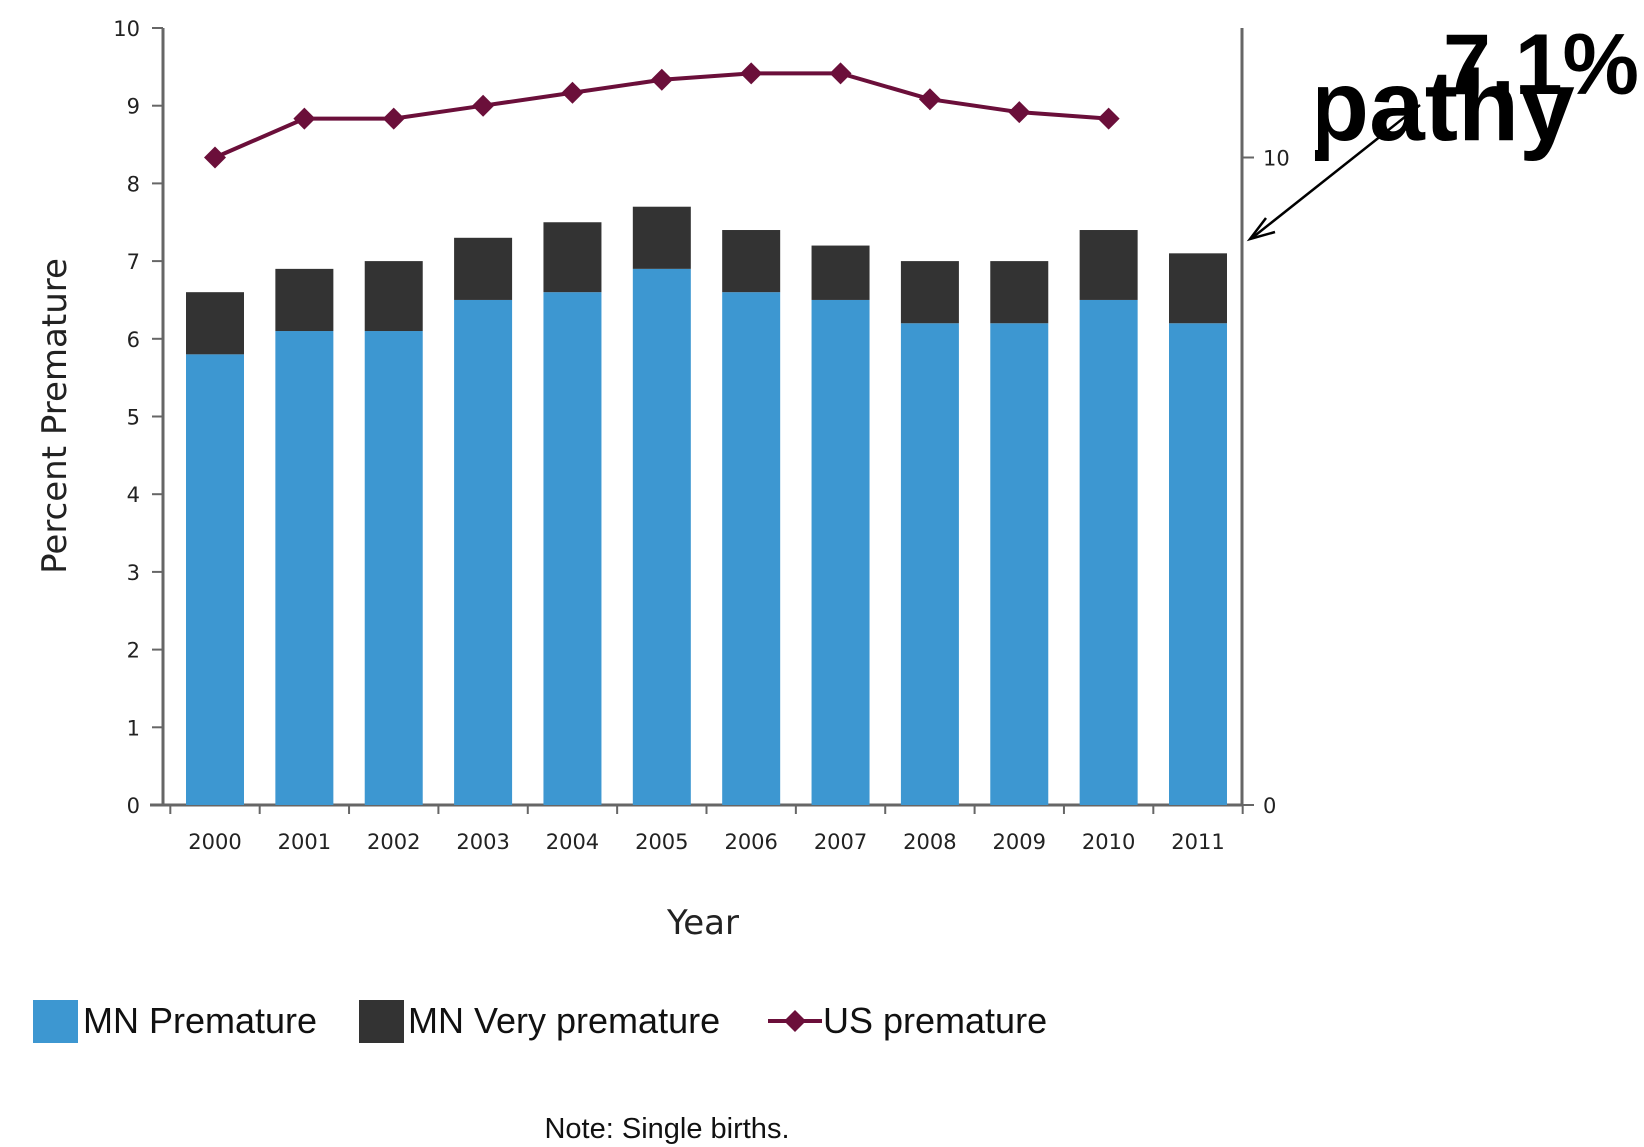 The width and height of the screenshot is (1644, 1147). Describe the element at coordinates (1302, 105) in the screenshot. I see `overlay-mask` at that location.